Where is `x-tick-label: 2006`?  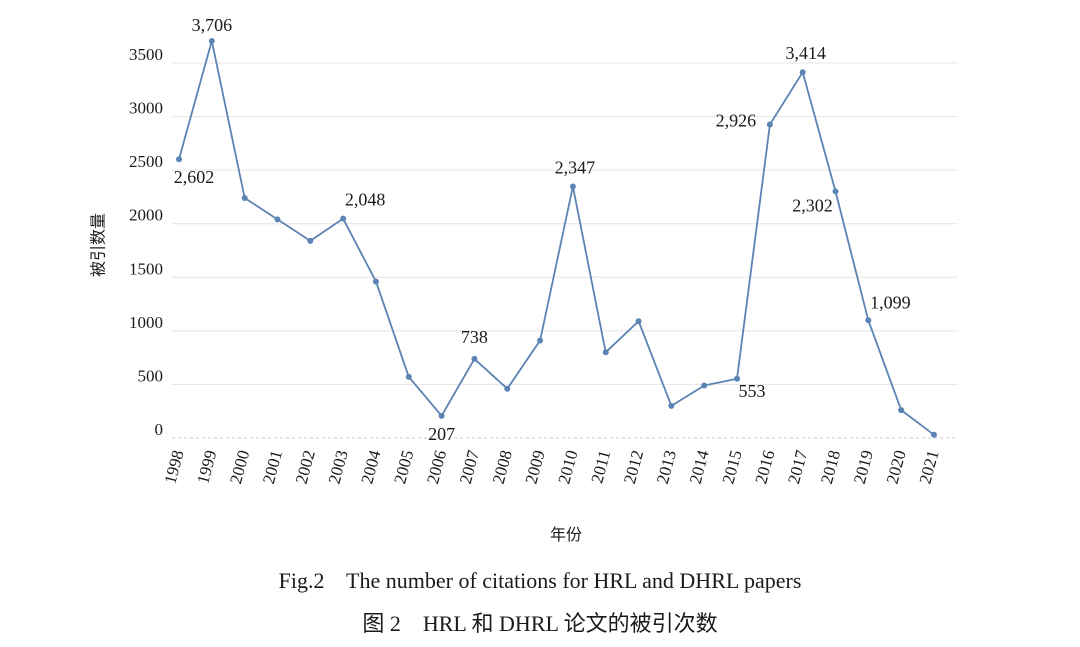 x-tick-label: 2006 is located at coordinates (436, 467).